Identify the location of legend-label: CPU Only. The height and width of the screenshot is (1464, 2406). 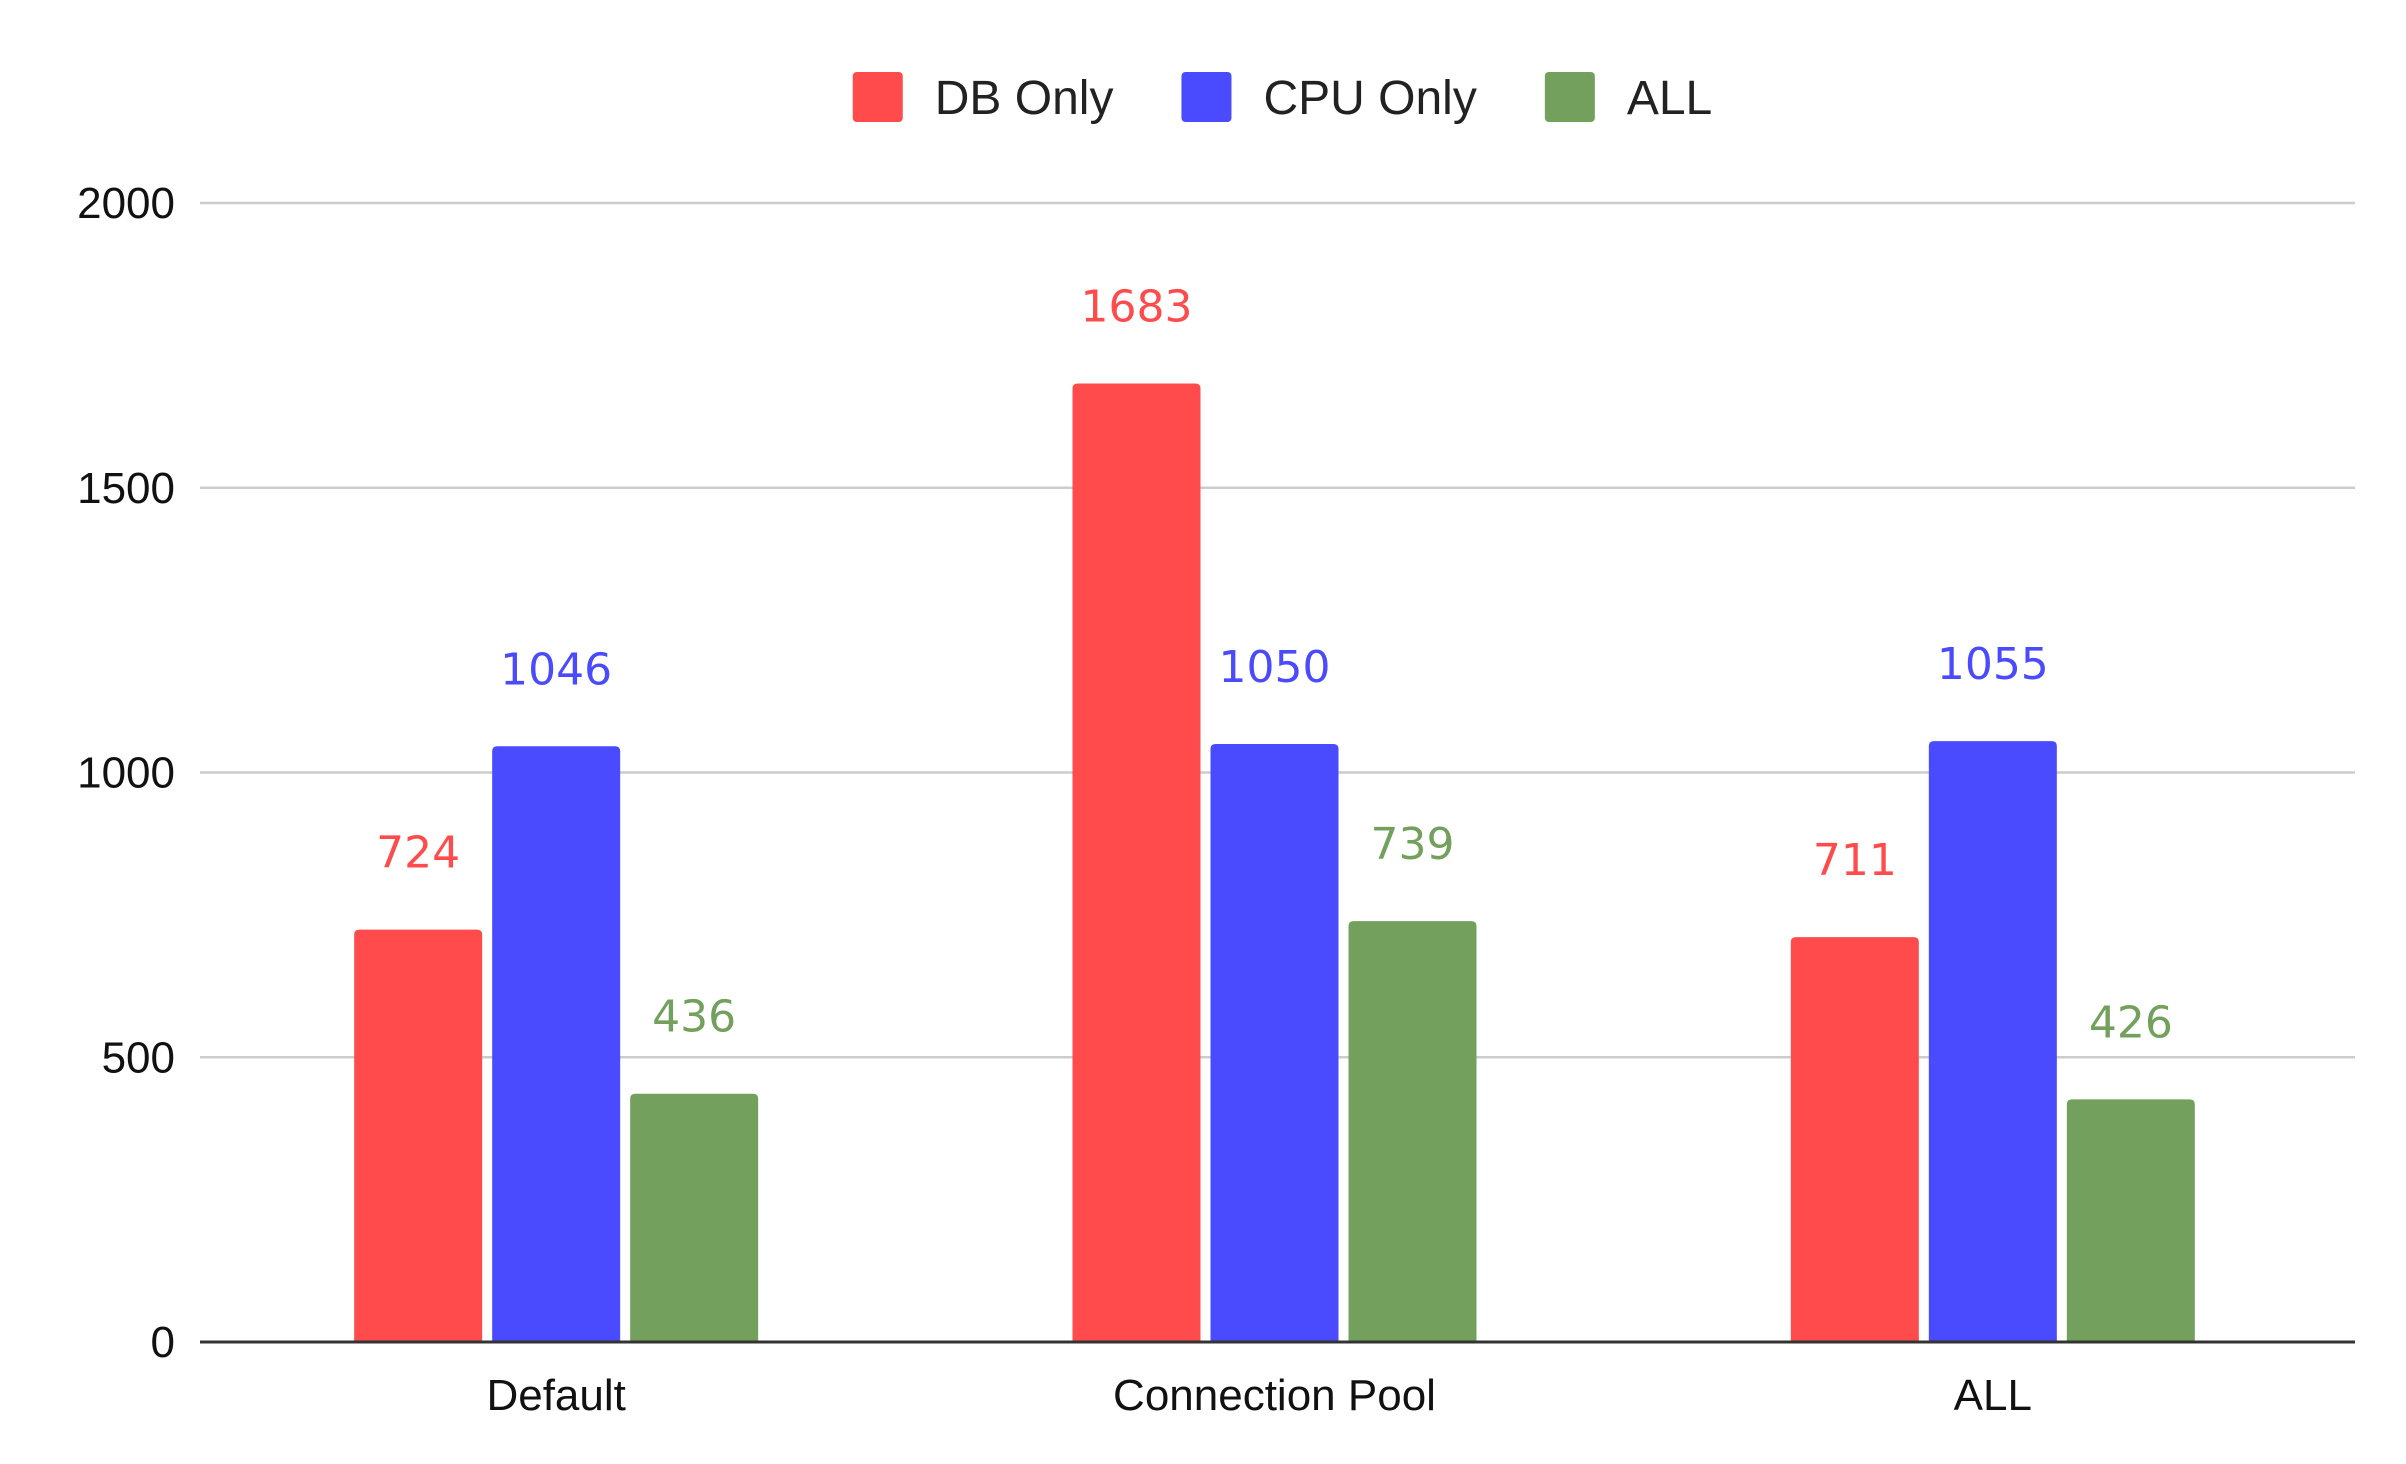
(1369, 98).